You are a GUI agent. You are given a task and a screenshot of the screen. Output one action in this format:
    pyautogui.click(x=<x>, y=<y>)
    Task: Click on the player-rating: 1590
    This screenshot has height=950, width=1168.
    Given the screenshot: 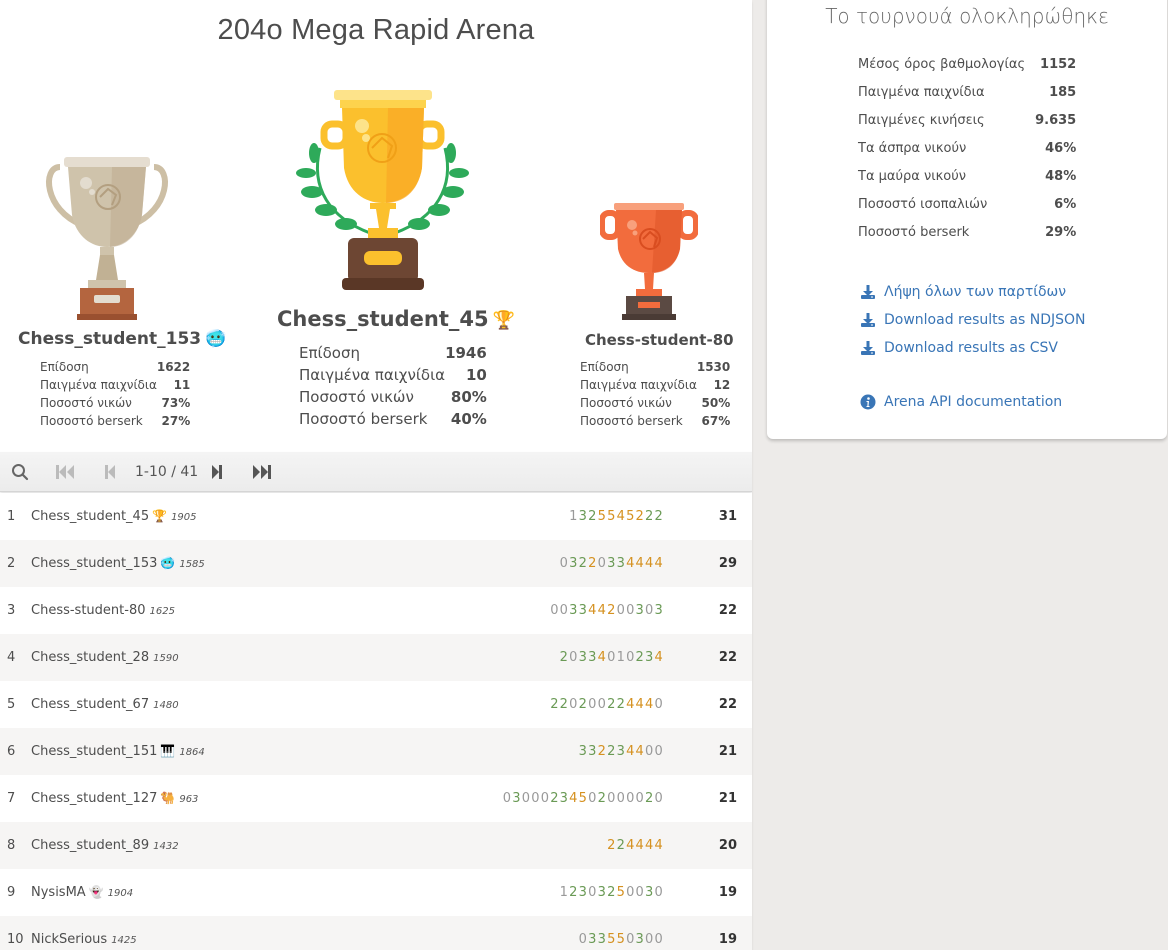 What is the action you would take?
    pyautogui.click(x=166, y=658)
    